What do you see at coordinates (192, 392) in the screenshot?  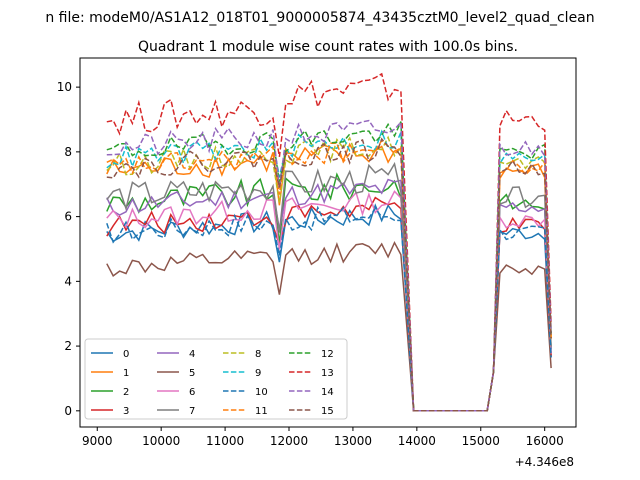 I see `legend-label-6: 6` at bounding box center [192, 392].